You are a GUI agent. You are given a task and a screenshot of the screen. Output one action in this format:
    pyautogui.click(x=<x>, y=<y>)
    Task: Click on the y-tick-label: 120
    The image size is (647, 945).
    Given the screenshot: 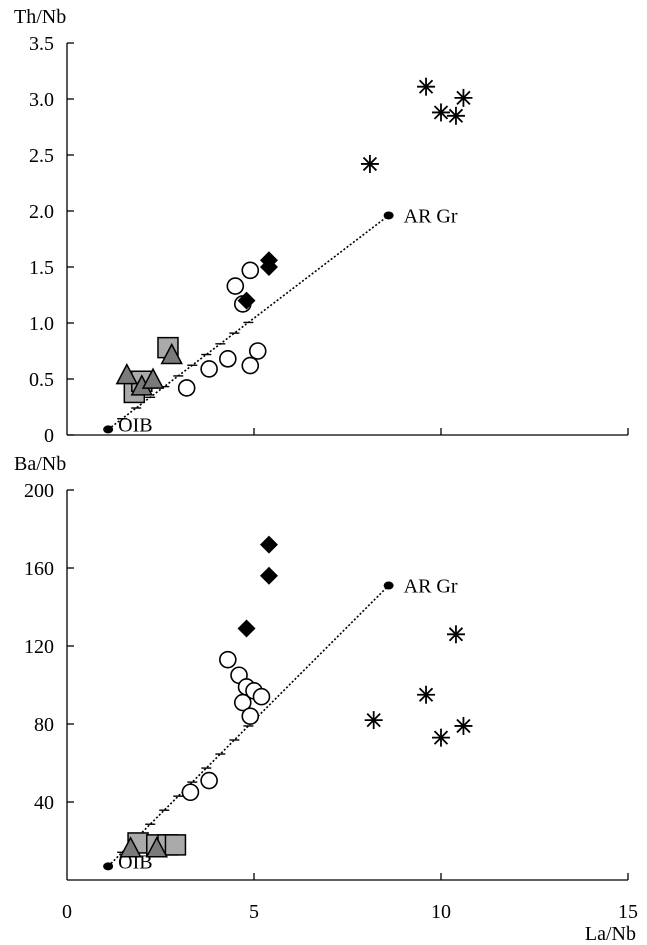 What is the action you would take?
    pyautogui.click(x=39, y=647)
    